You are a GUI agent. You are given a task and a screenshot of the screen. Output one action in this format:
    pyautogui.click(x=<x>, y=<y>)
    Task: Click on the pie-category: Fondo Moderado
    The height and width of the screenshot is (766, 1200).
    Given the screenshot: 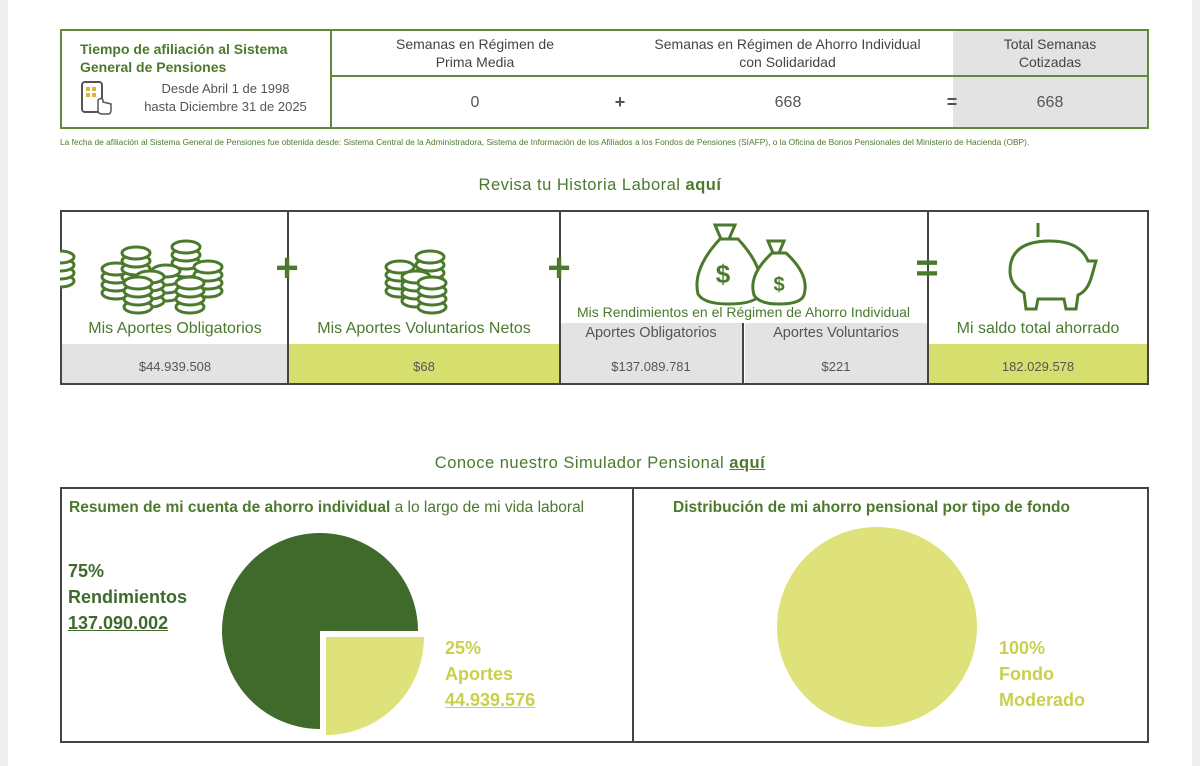 What is the action you would take?
    pyautogui.click(x=1042, y=687)
    